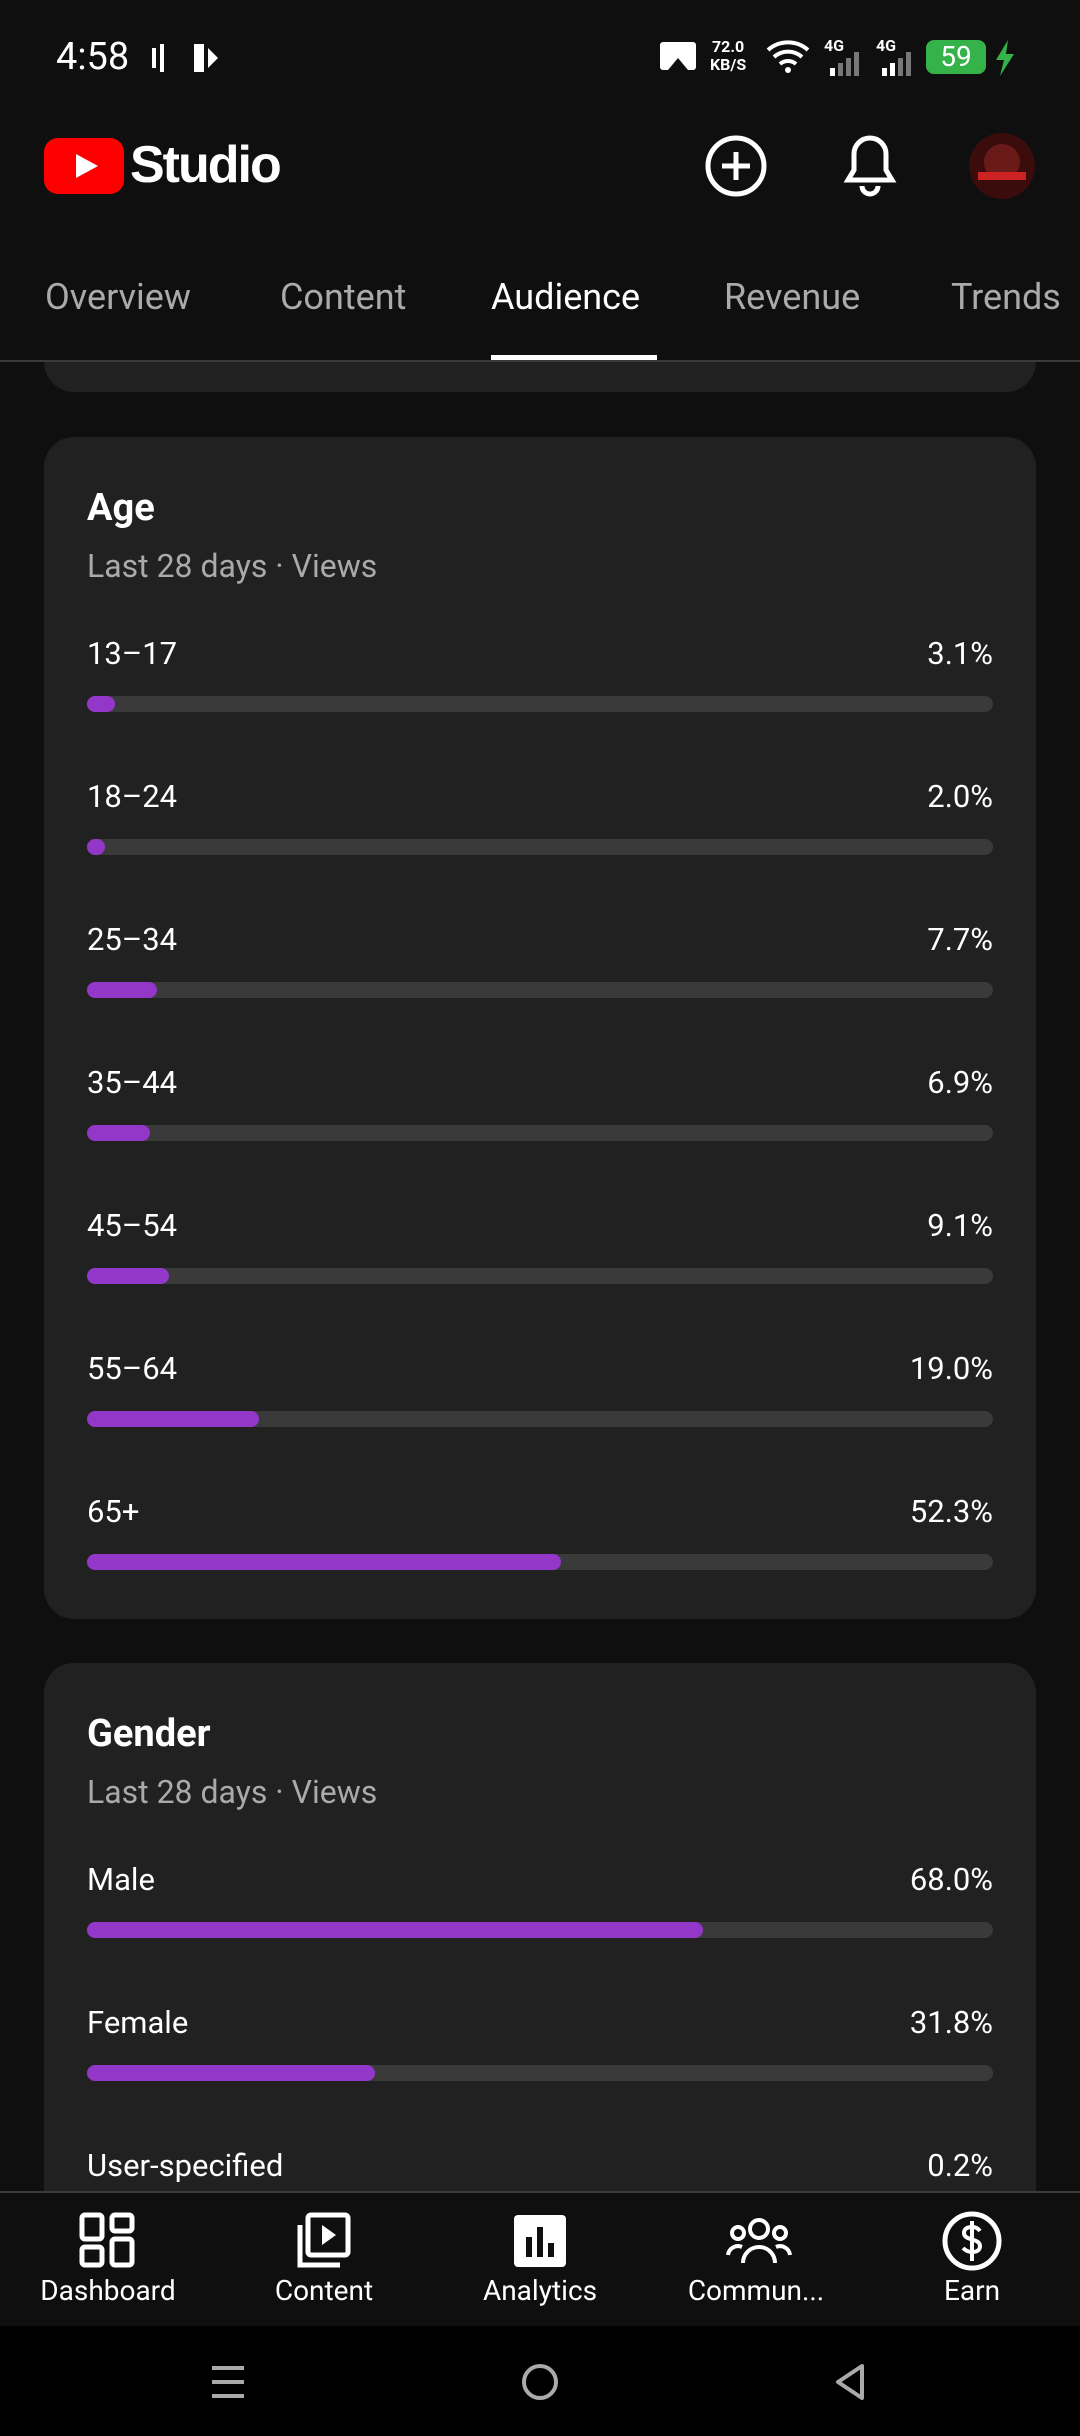 This screenshot has height=2436, width=1080. I want to click on tab: Trends, so click(1006, 297).